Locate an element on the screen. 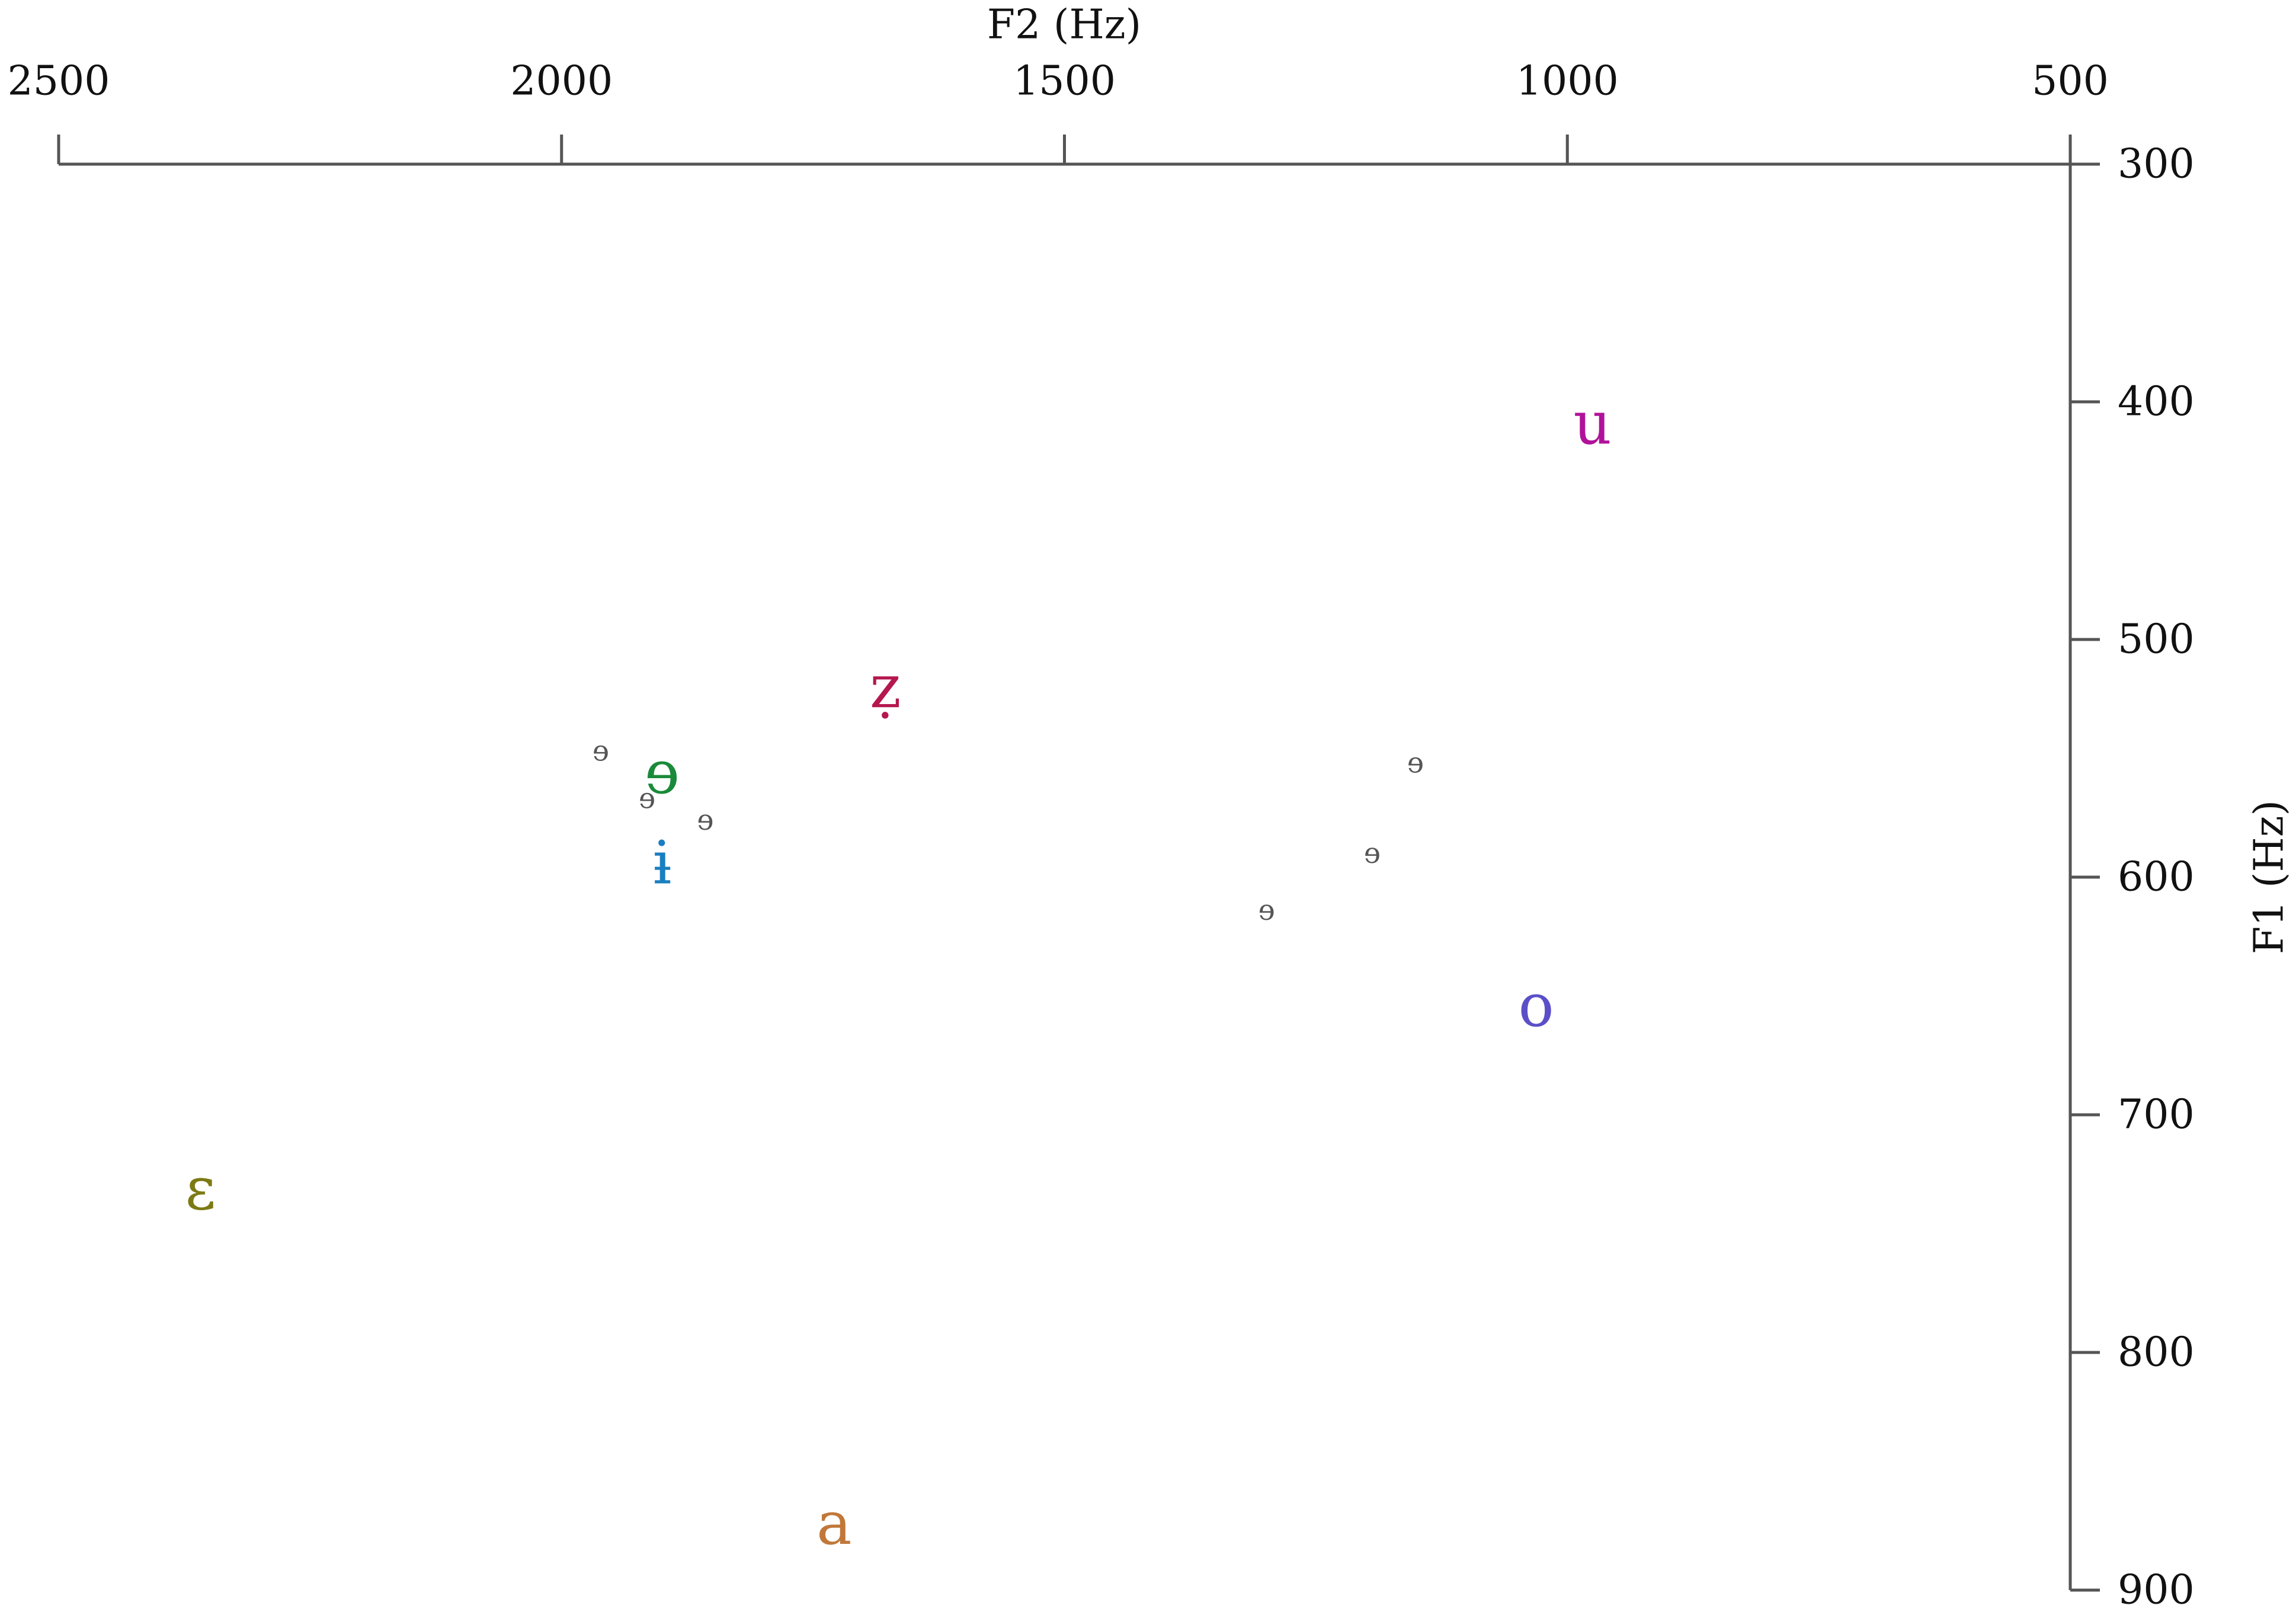 Image resolution: width=2296 pixels, height=1615 pixels. vowel-marker: u is located at coordinates (1592, 423).